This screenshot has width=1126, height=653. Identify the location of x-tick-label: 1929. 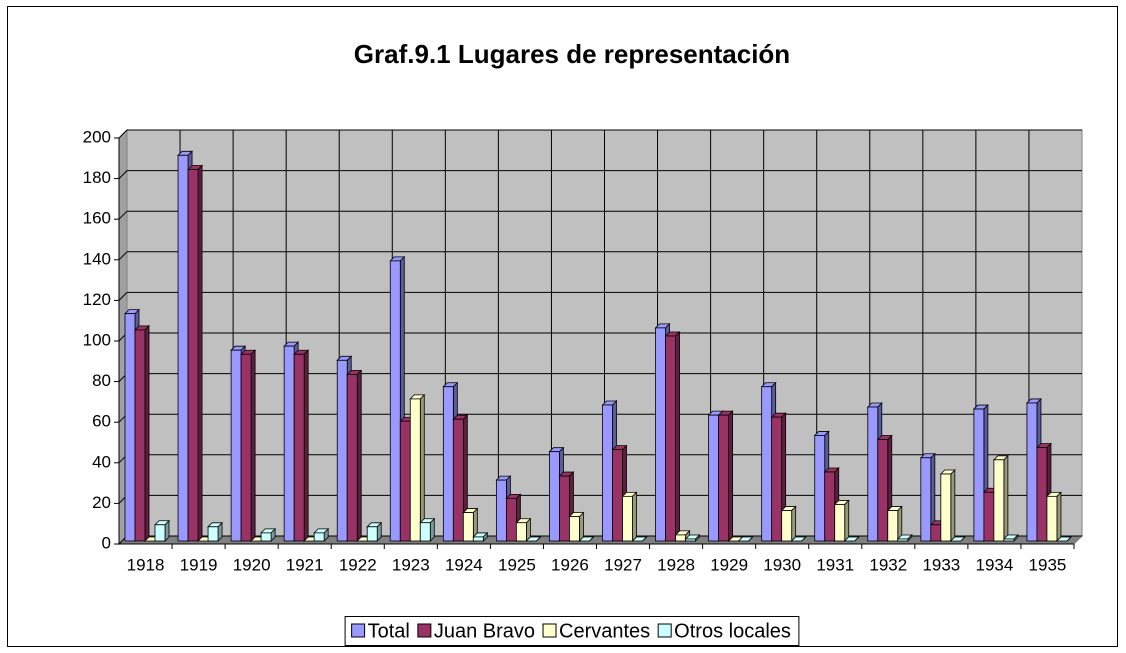
(729, 564).